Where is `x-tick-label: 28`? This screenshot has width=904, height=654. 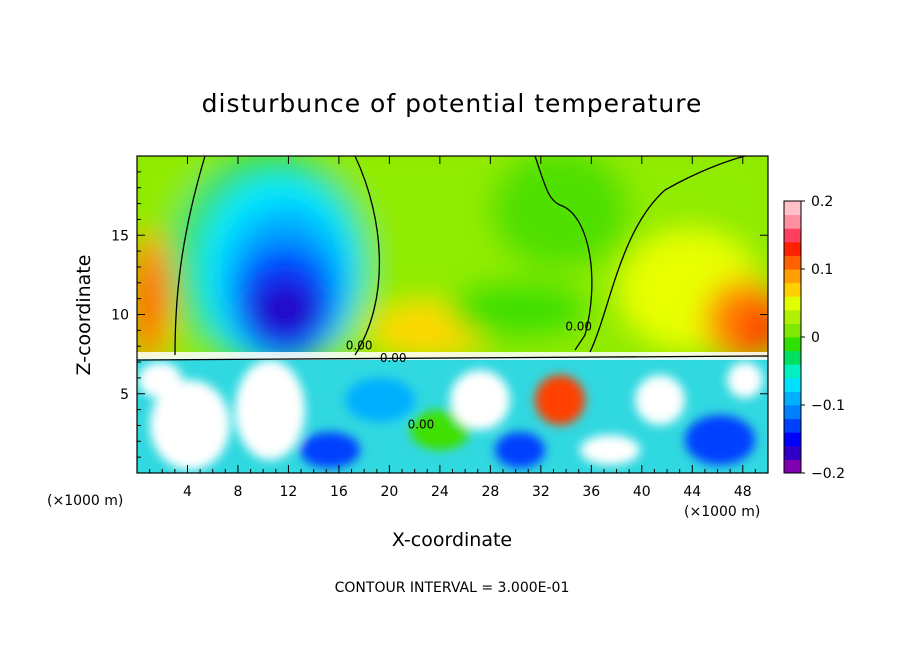
x-tick-label: 28 is located at coordinates (490, 492).